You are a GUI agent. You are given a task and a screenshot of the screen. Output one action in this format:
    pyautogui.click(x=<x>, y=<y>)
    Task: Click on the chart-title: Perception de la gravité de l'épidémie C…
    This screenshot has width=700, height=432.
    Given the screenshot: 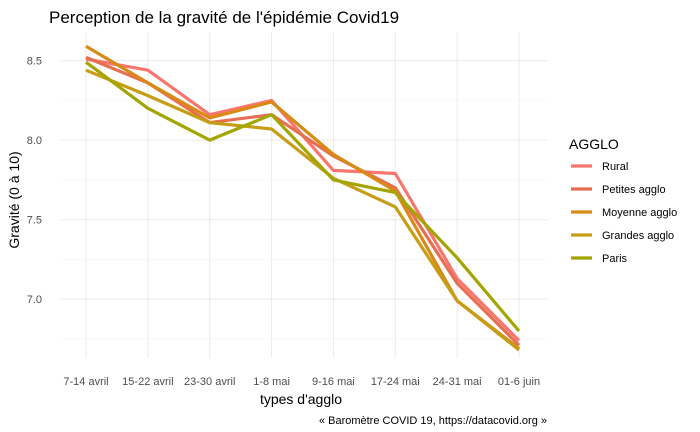 What is the action you would take?
    pyautogui.click(x=224, y=17)
    